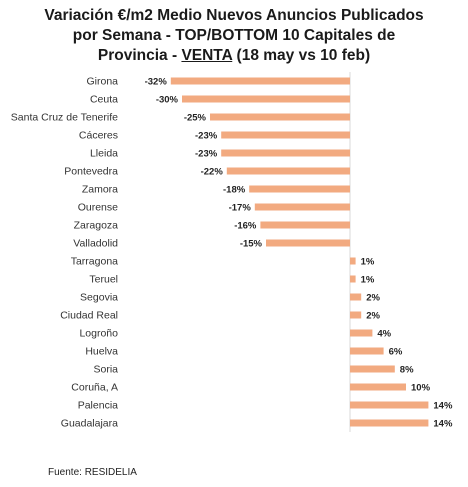 The height and width of the screenshot is (487, 468). Describe the element at coordinates (396, 352) in the screenshot. I see `value-label-15: 6%` at that location.